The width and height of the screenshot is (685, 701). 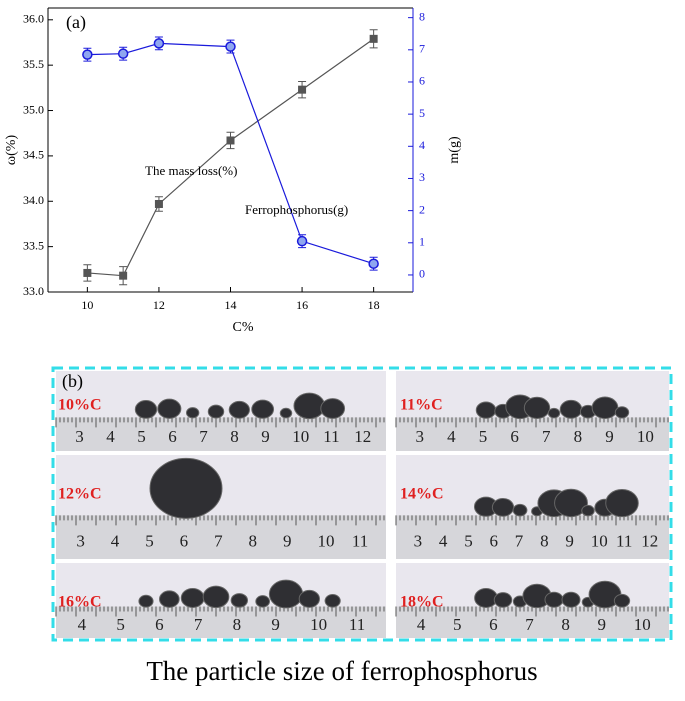 I want to click on series-annotation: The mass loss(%), so click(x=191, y=170).